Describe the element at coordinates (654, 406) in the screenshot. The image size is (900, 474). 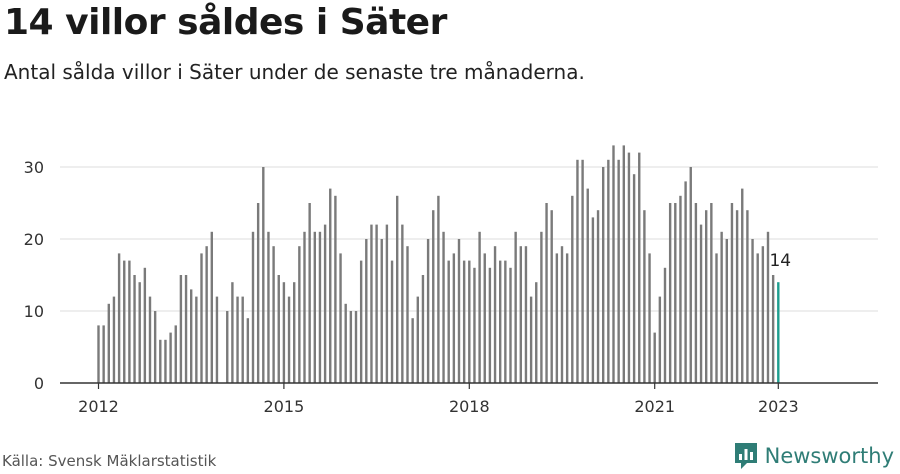
I see `x-tick-label: 2021` at that location.